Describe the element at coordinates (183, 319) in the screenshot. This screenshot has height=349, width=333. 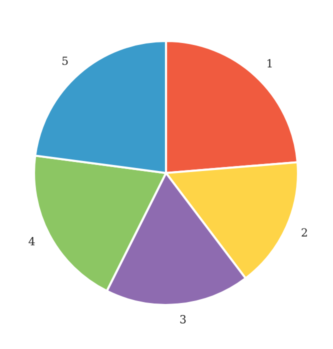
I see `slice-label: 3` at that location.